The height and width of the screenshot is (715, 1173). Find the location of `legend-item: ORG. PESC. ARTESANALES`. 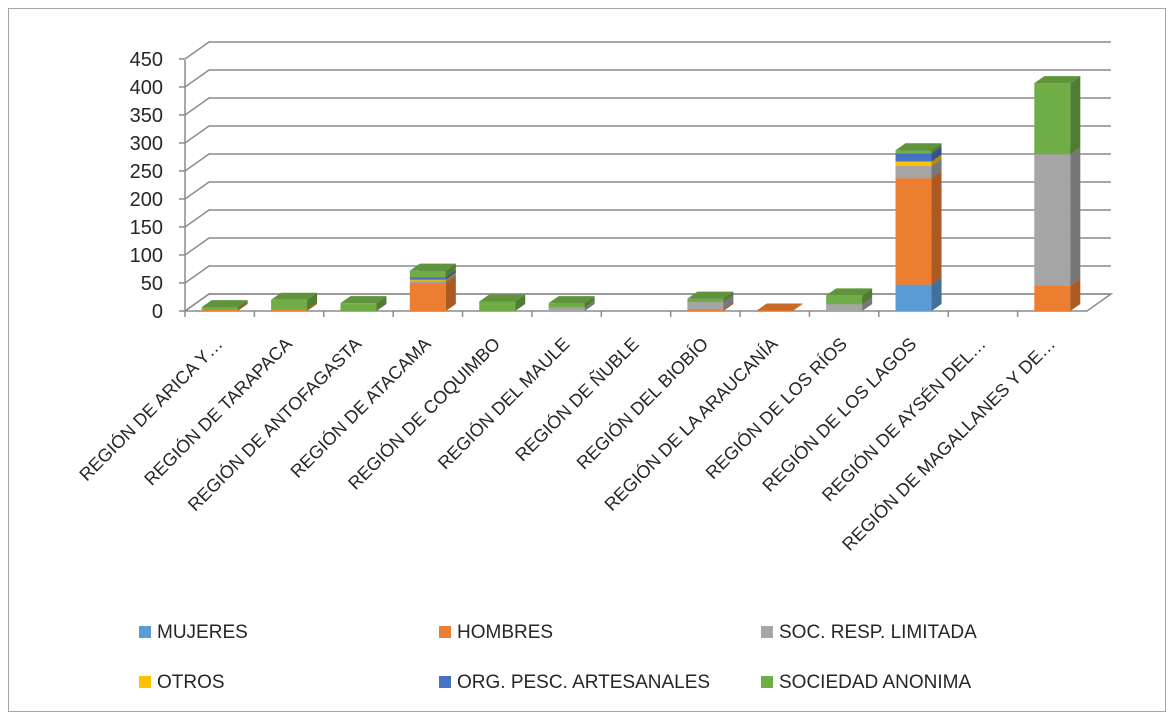

legend-item: ORG. PESC. ARTESANALES is located at coordinates (574, 682).